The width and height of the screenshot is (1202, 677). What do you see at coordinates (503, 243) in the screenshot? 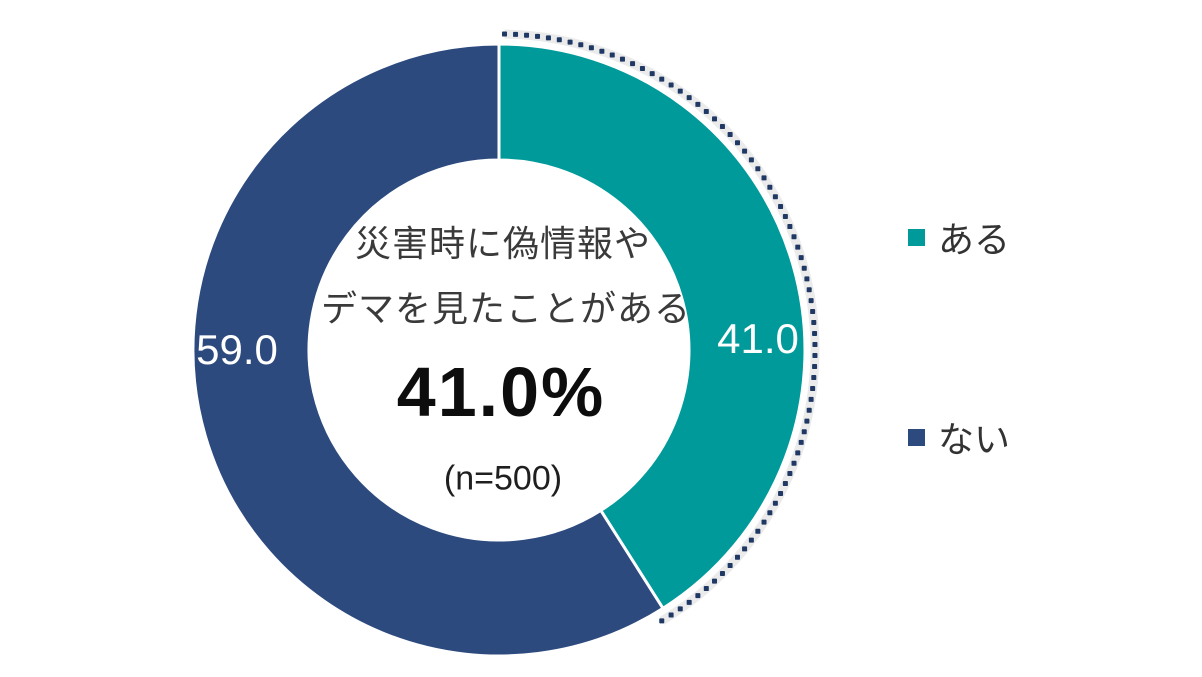
I see `center-annotation-line1: 災害時に偽情報や` at bounding box center [503, 243].